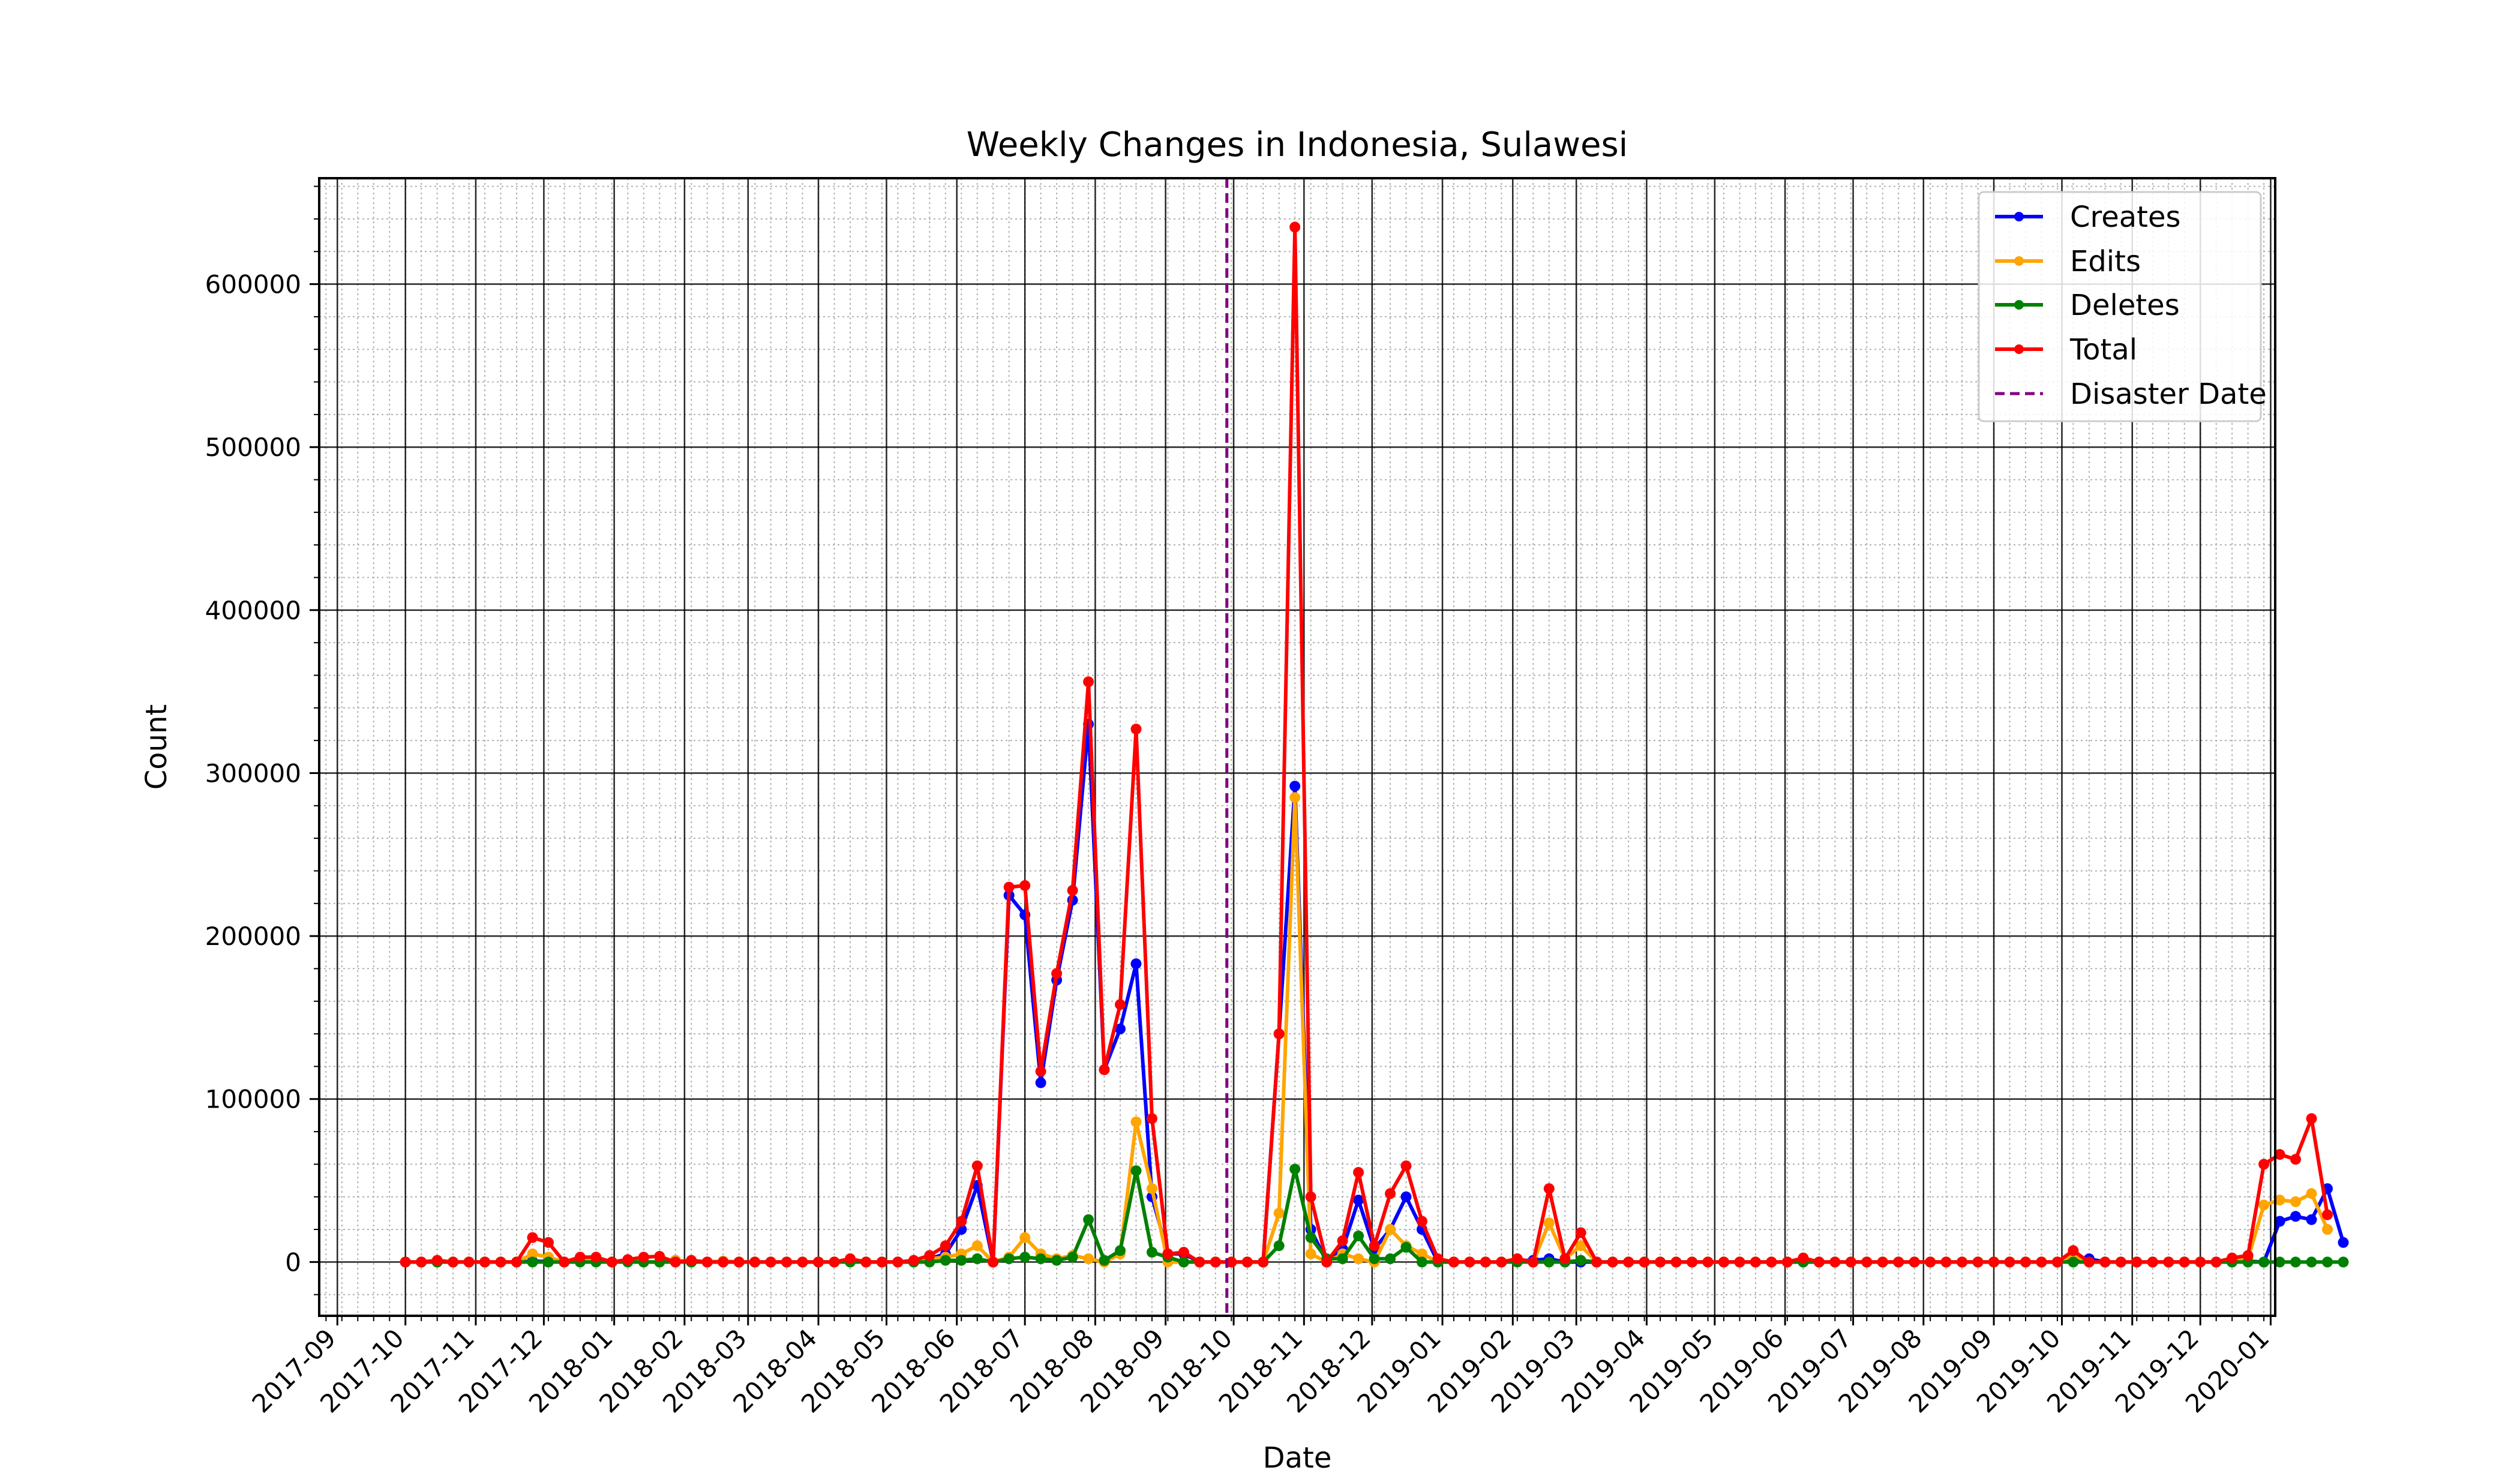  I want to click on y-tick-label: 300000, so click(253, 773).